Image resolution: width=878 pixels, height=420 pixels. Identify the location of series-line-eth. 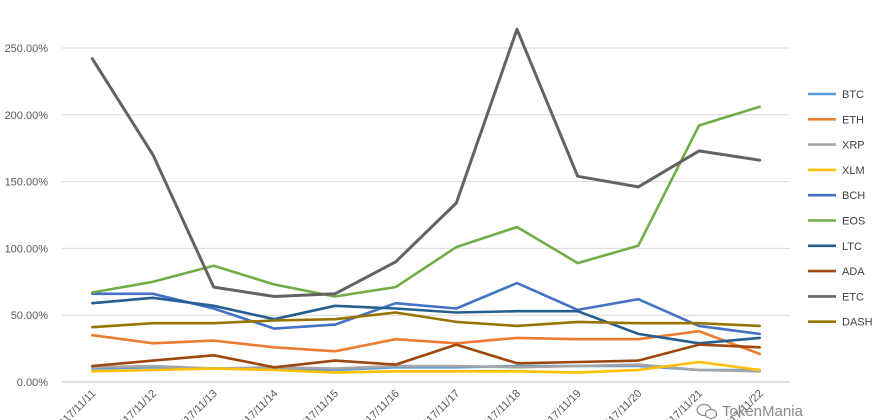
(426, 342).